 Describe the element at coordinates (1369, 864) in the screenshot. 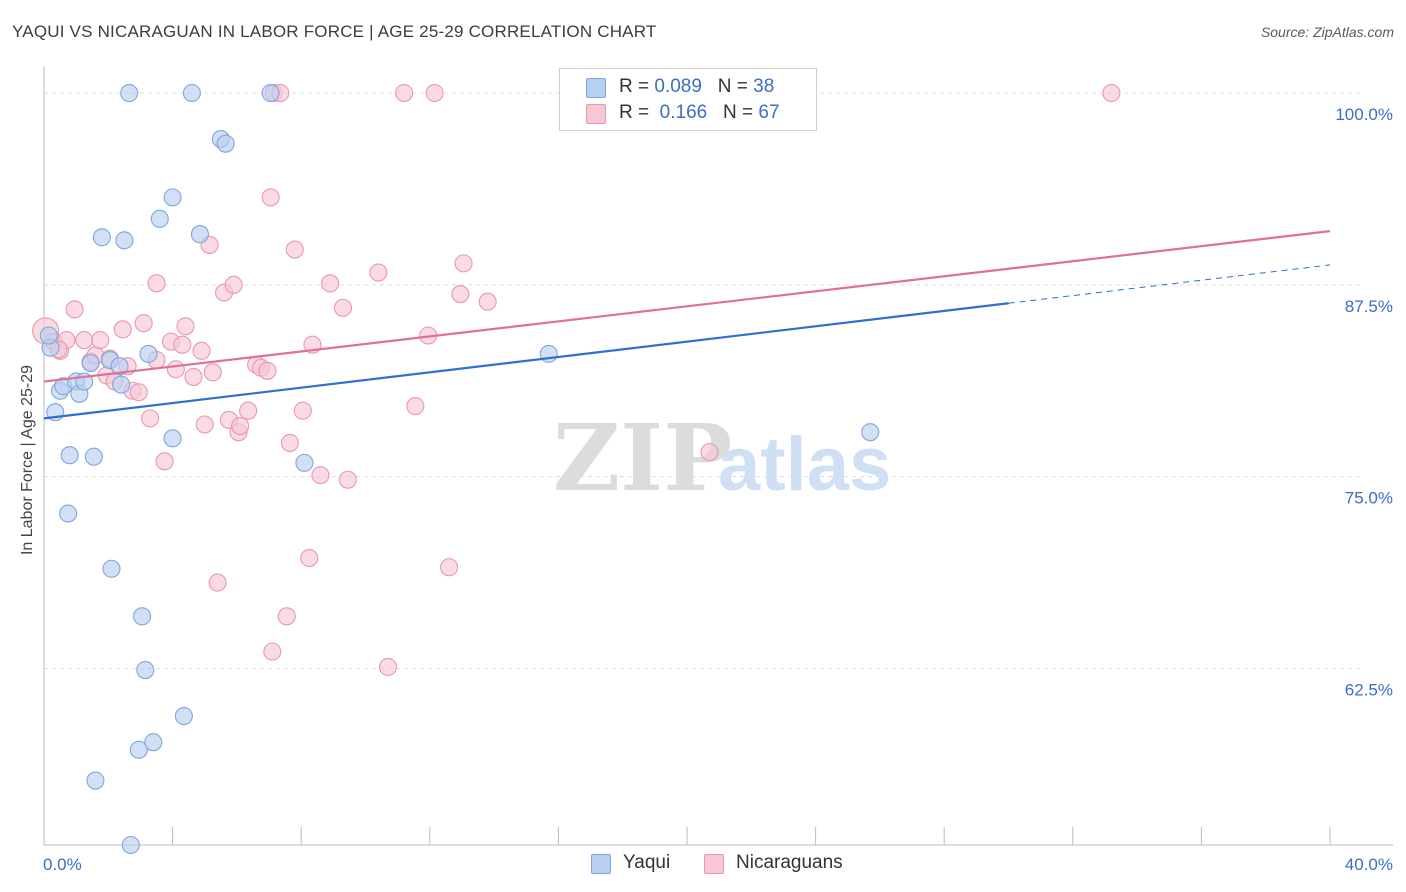

I see `x-tick-label: 40.0%` at that location.